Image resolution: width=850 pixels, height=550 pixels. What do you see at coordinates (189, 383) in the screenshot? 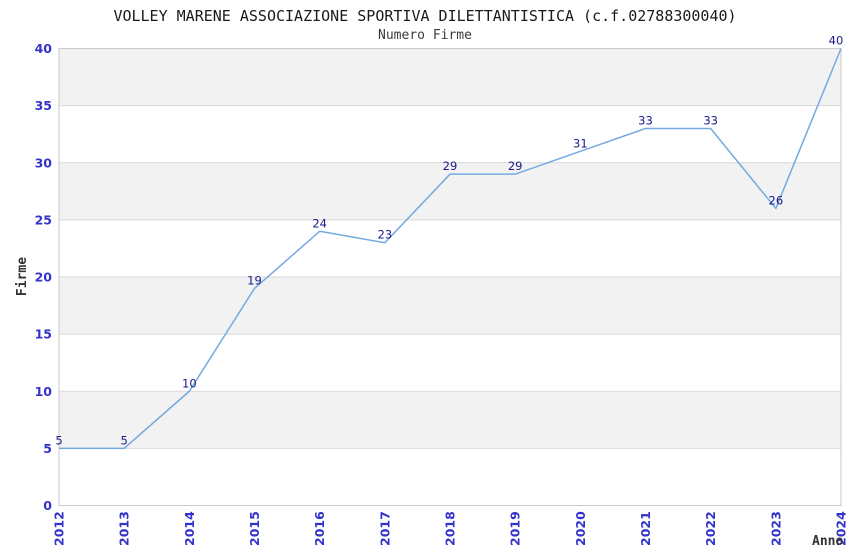
I see `data-label: 10` at bounding box center [189, 383].